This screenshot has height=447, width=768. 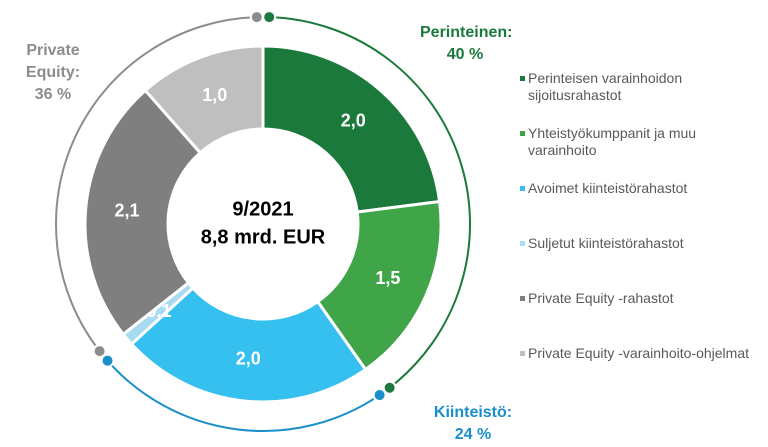 I want to click on group-percent: 24 %, so click(x=473, y=434).